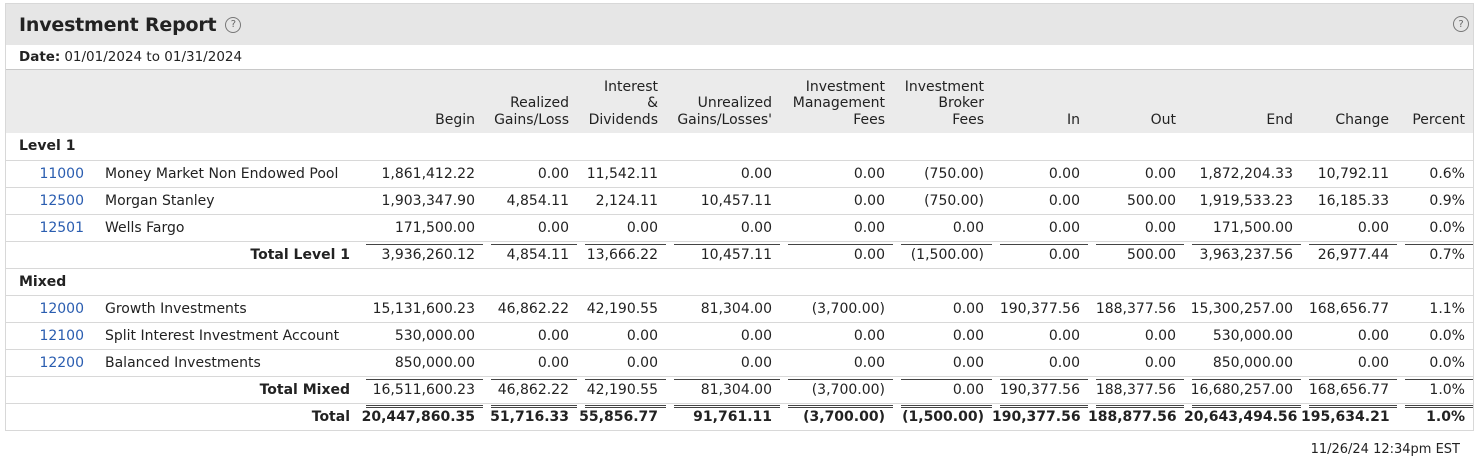 The width and height of the screenshot is (1478, 468). What do you see at coordinates (420, 309) in the screenshot?
I see `value-cell: 15,131,600.23` at bounding box center [420, 309].